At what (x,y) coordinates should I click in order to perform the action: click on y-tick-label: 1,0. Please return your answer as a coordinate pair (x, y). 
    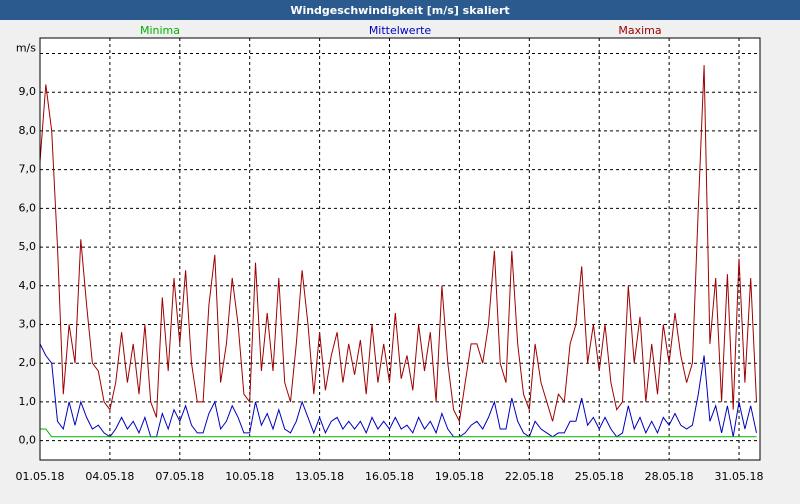
    Looking at the image, I should click on (28, 401).